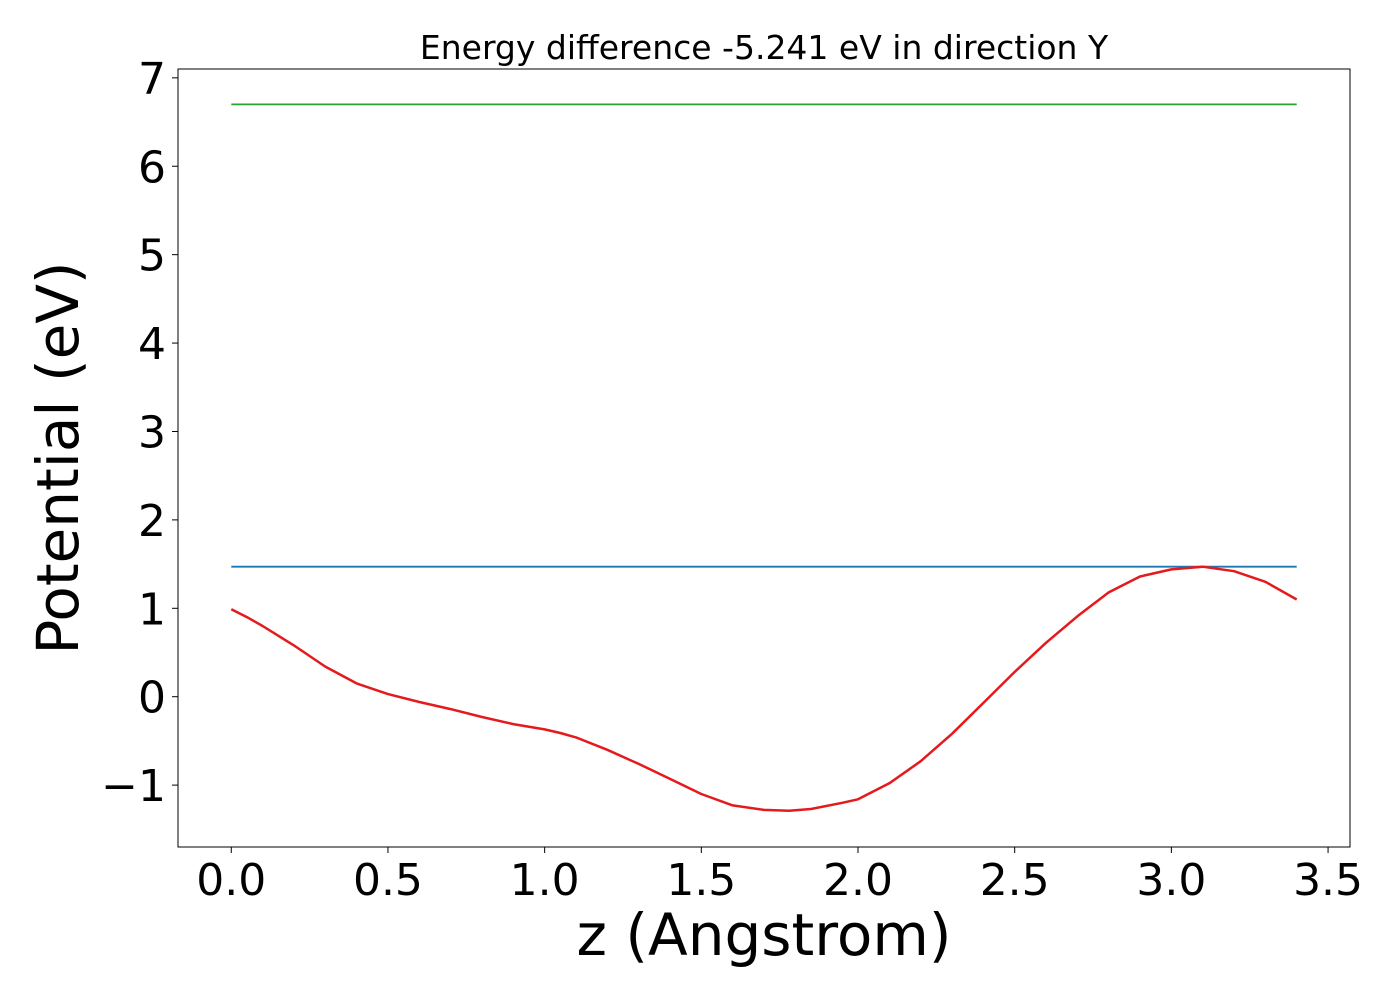  Describe the element at coordinates (1015, 880) in the screenshot. I see `x-tick-label: 2.5` at that location.